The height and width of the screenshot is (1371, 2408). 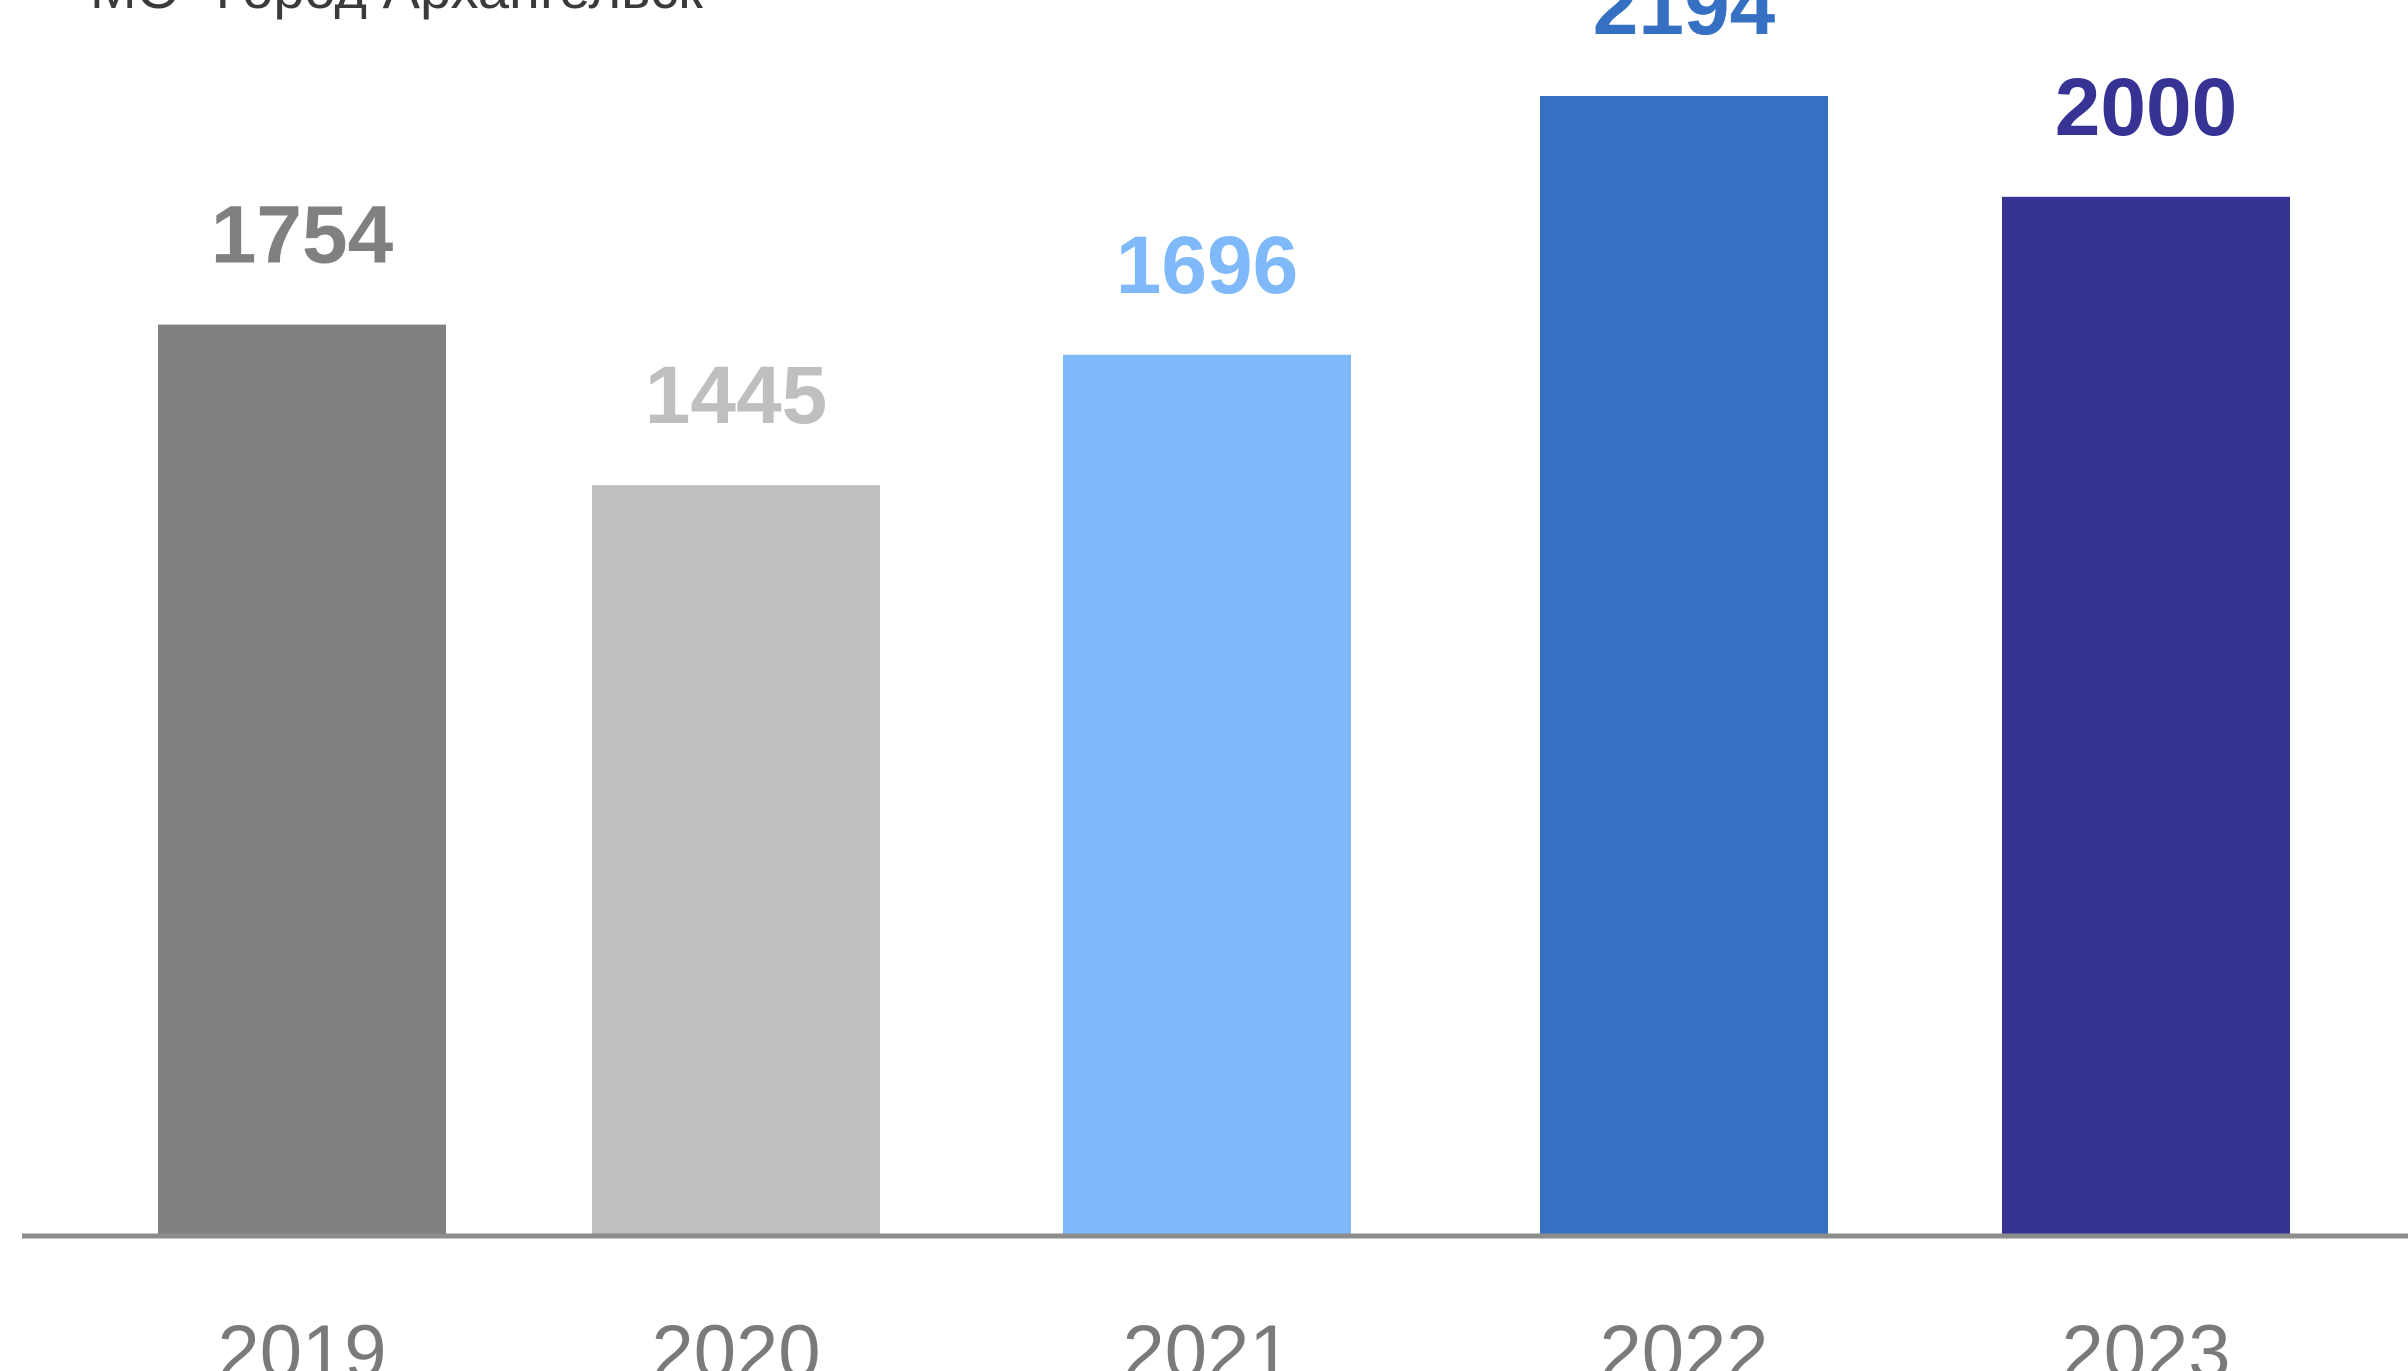 I want to click on x-tick-label-2022: 2022, so click(x=1683, y=1340).